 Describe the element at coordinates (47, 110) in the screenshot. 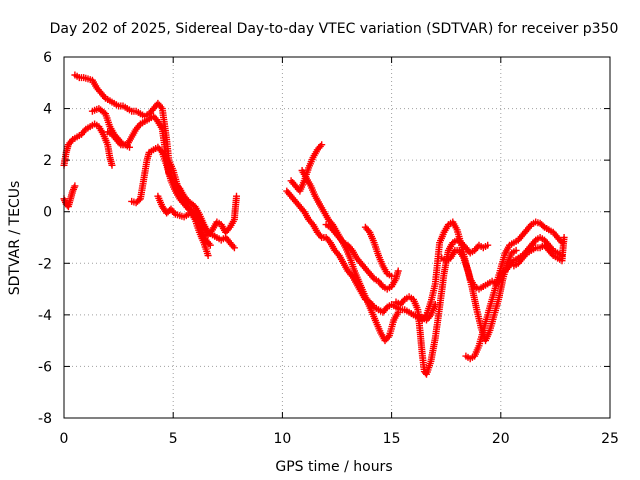

I see `y-tick-label: 4` at that location.